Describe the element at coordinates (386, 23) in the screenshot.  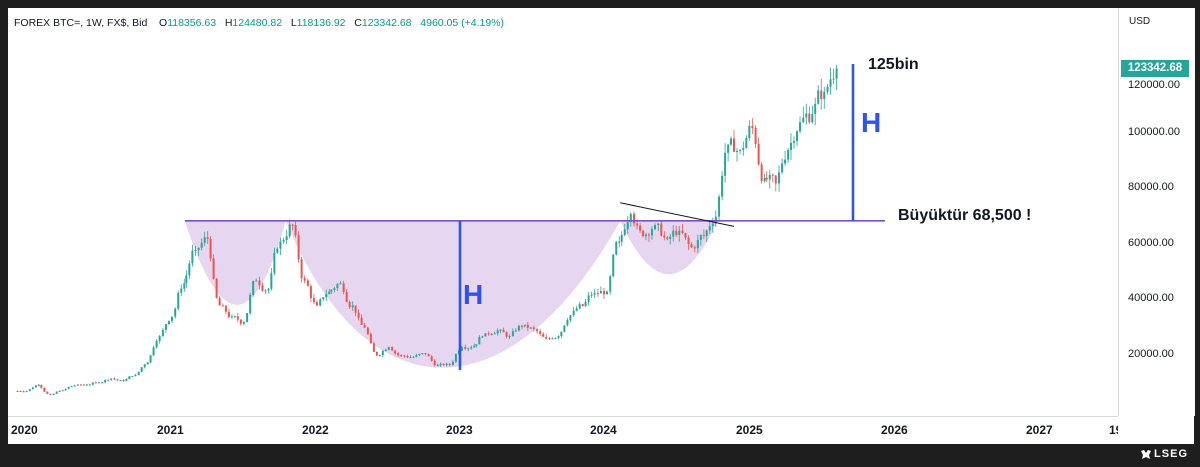
I see `close-value: 123342.68` at that location.